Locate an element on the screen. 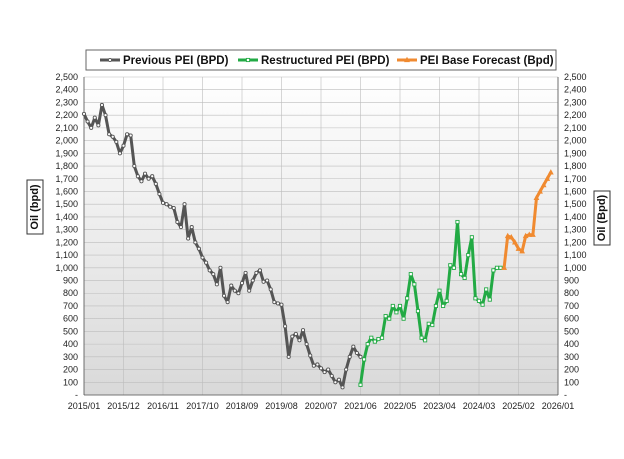 Image resolution: width=624 pixels, height=459 pixels. x-tick-label: 2015/01 is located at coordinates (84, 406).